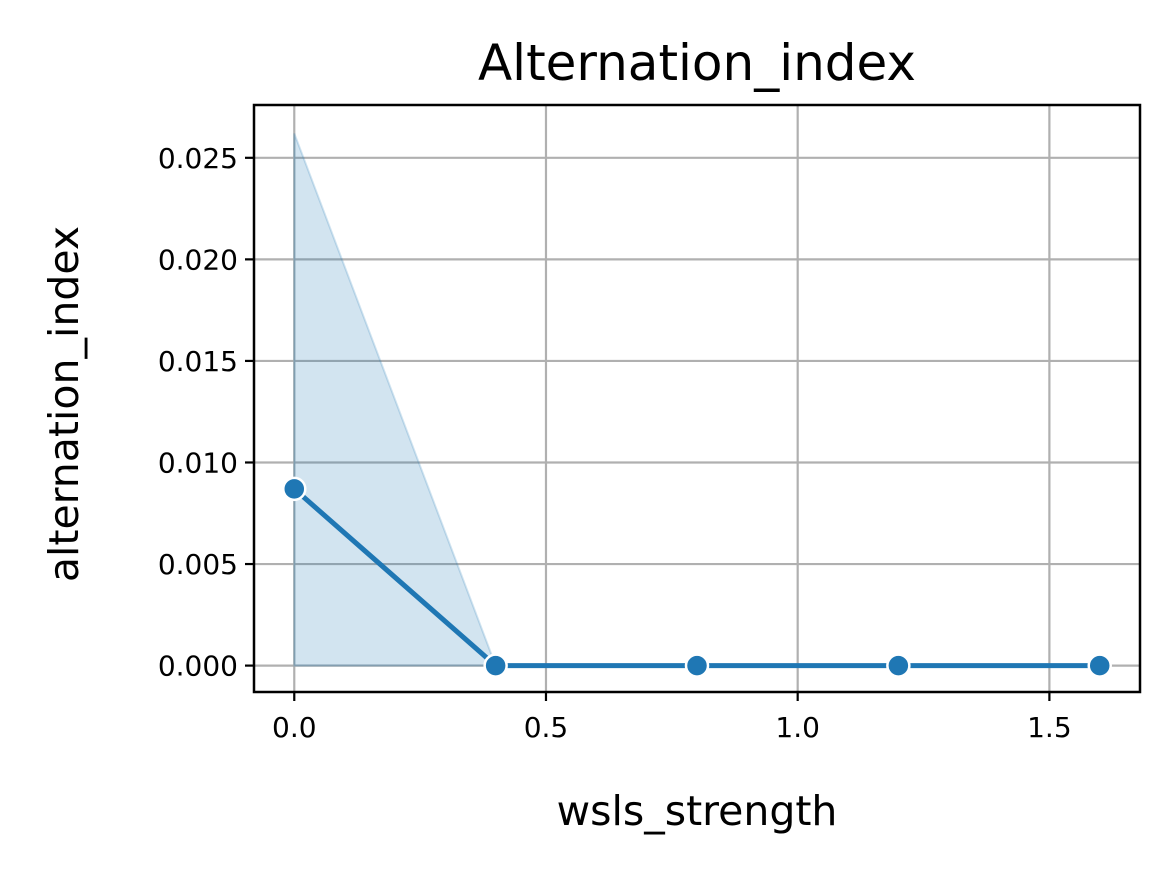 The width and height of the screenshot is (1170, 870). I want to click on y-axis-ticks: 0.000 0.005 0.010 0.015 0.020 0.025, so click(206, 412).